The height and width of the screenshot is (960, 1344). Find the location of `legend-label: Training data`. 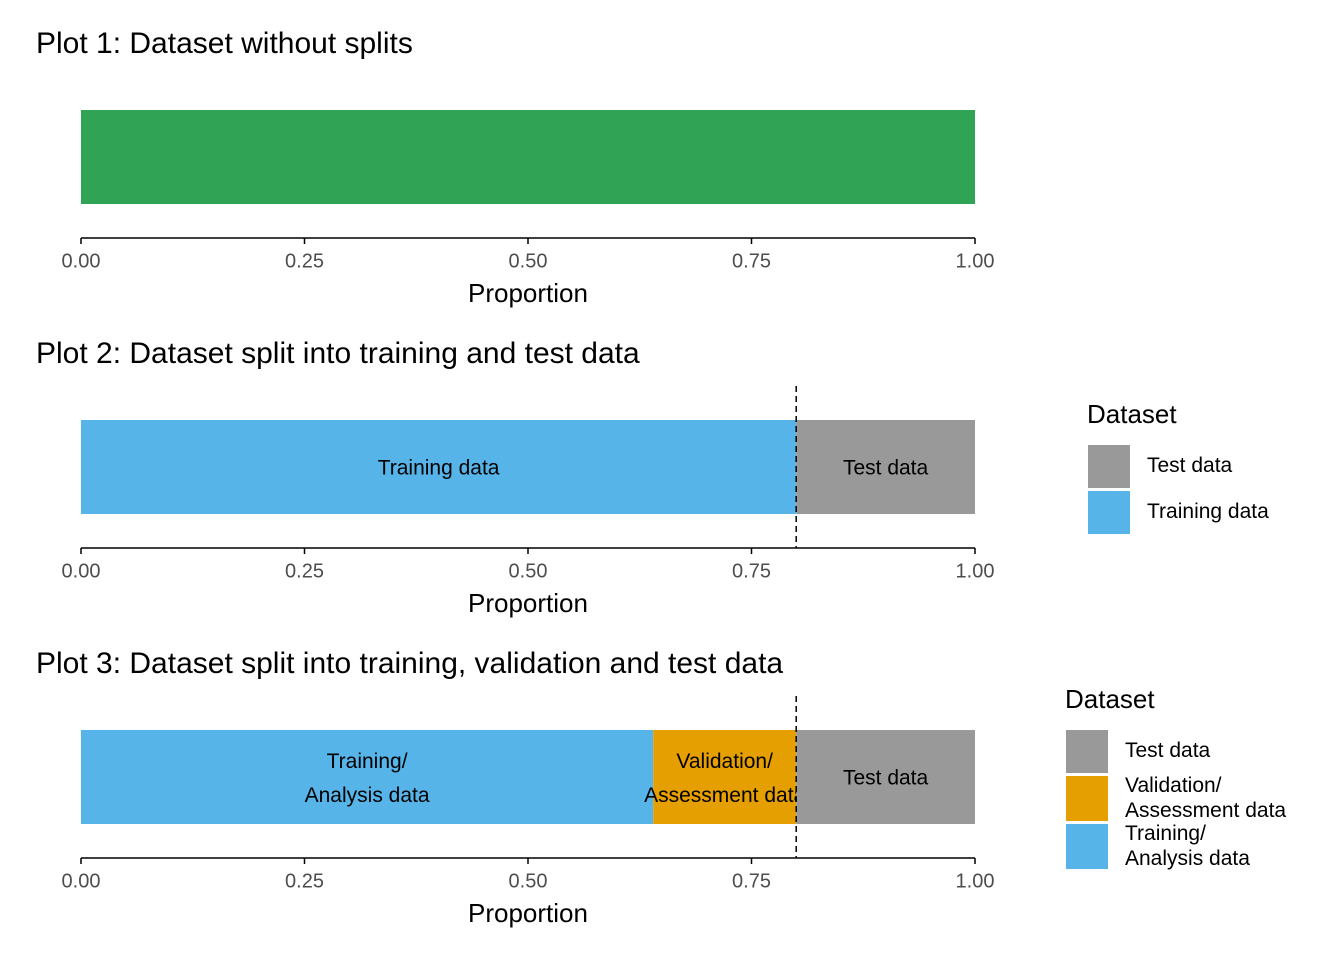

legend-label: Training data is located at coordinates (1208, 511).